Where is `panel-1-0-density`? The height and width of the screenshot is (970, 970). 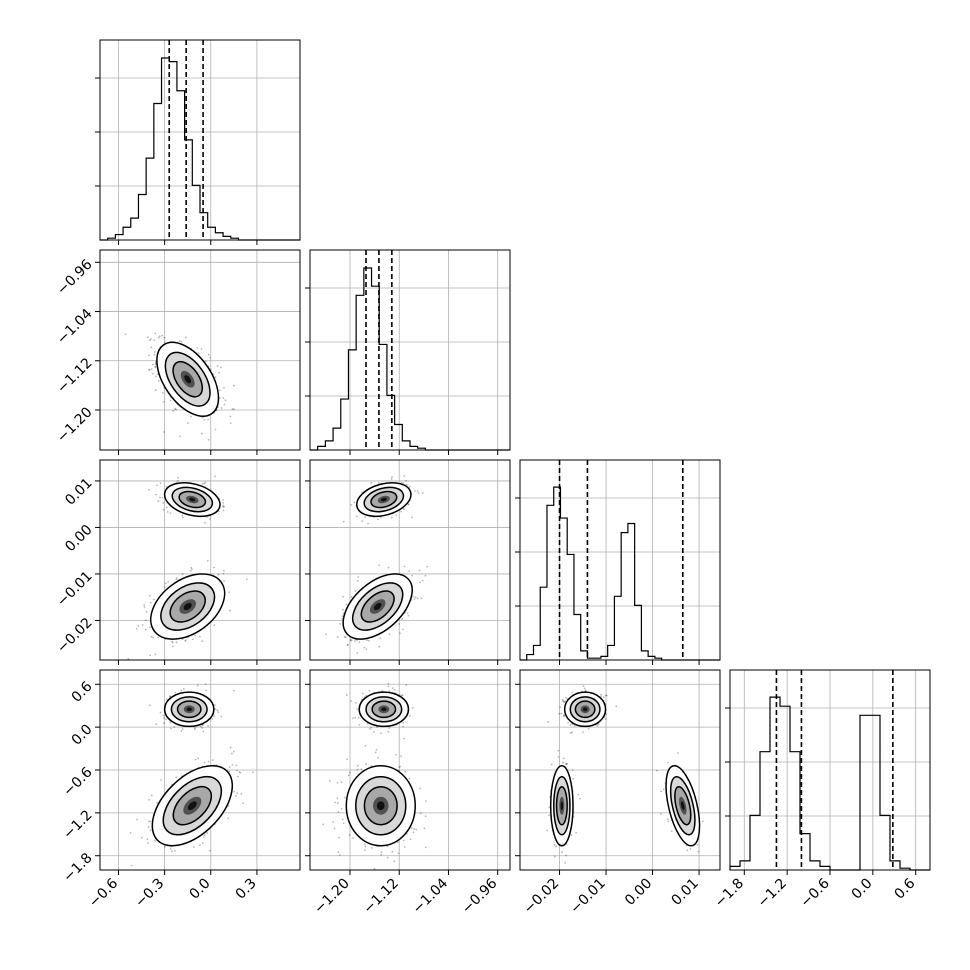 panel-1-0-density is located at coordinates (179, 386).